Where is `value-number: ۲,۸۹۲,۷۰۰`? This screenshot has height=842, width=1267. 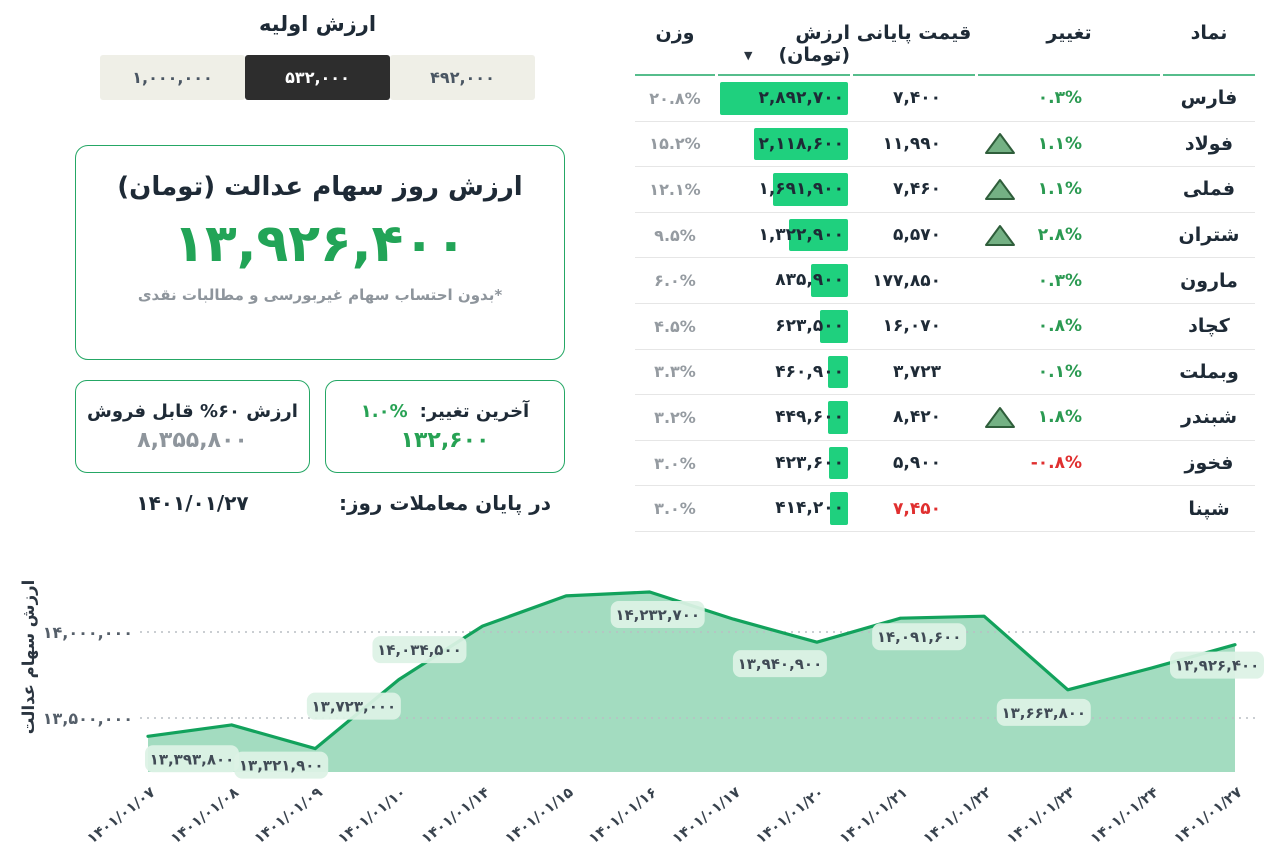 value-number: ۲,۸۹۲,۷۰۰ is located at coordinates (801, 98).